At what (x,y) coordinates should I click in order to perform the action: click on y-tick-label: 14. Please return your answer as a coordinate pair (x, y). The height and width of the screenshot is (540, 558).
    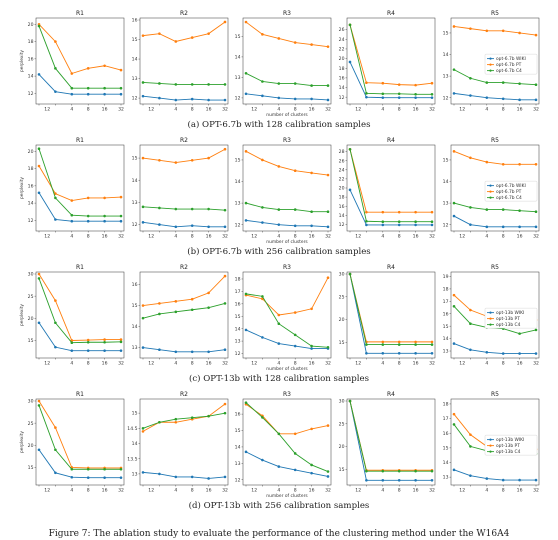
    Looking at the image, I should click on (238, 58).